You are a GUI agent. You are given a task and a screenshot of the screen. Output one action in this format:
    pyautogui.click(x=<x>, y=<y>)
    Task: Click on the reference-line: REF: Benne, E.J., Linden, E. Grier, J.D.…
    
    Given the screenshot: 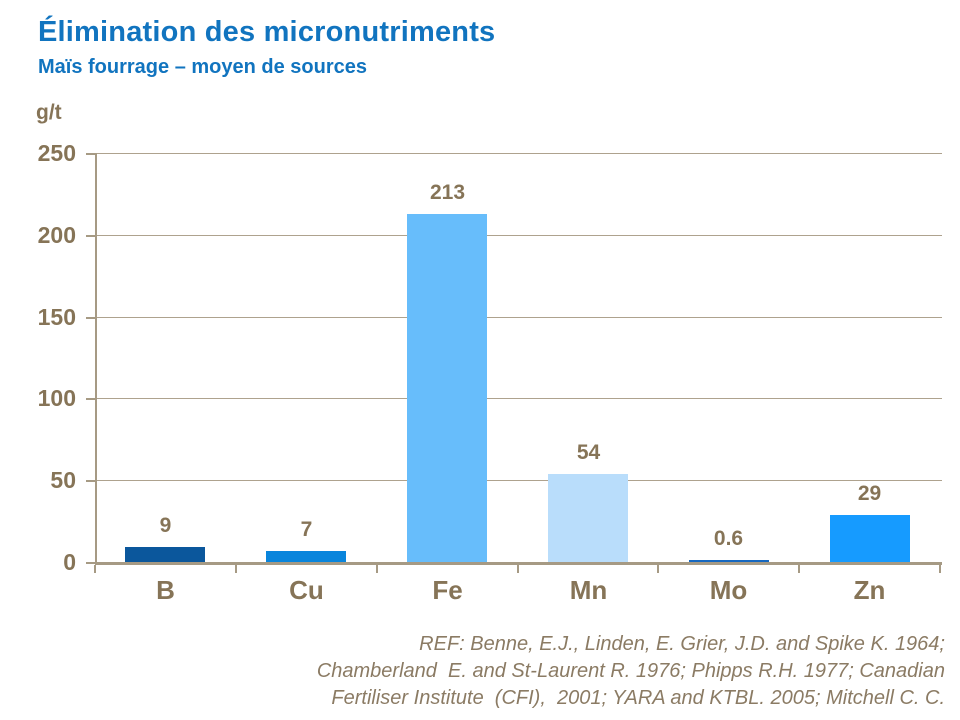 What is the action you would take?
    pyautogui.click(x=682, y=644)
    